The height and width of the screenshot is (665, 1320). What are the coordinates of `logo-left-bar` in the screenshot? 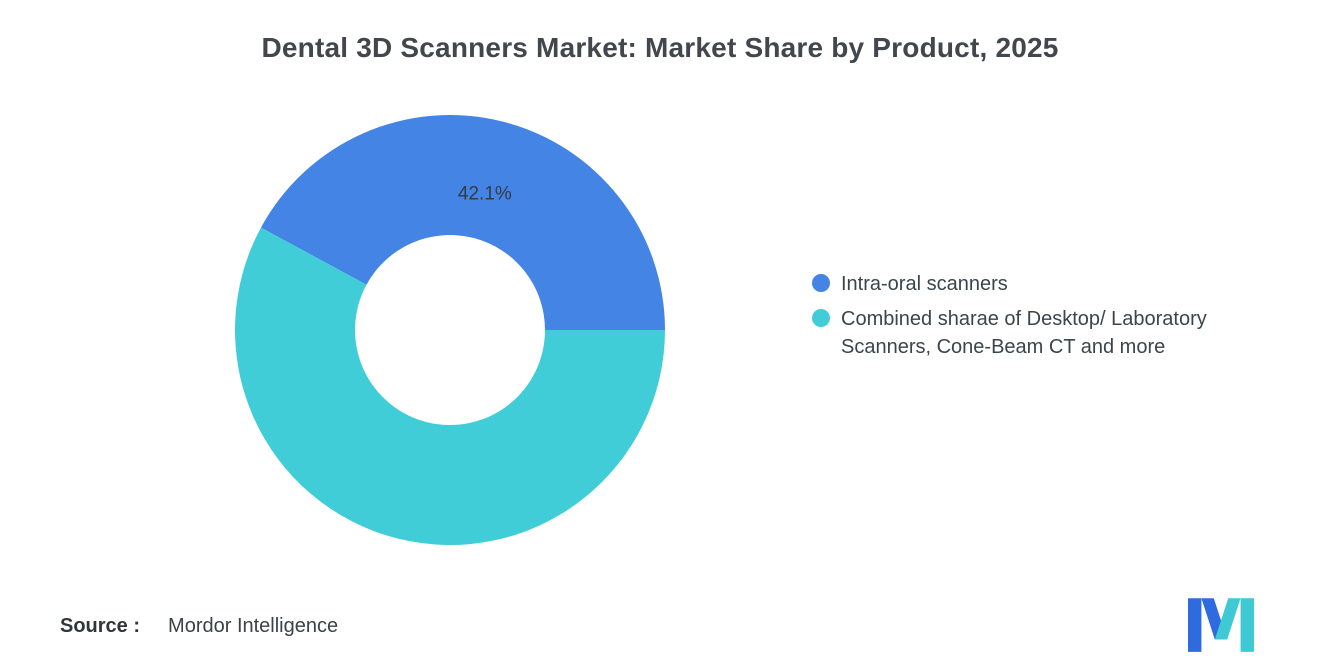 It's located at (1195, 625).